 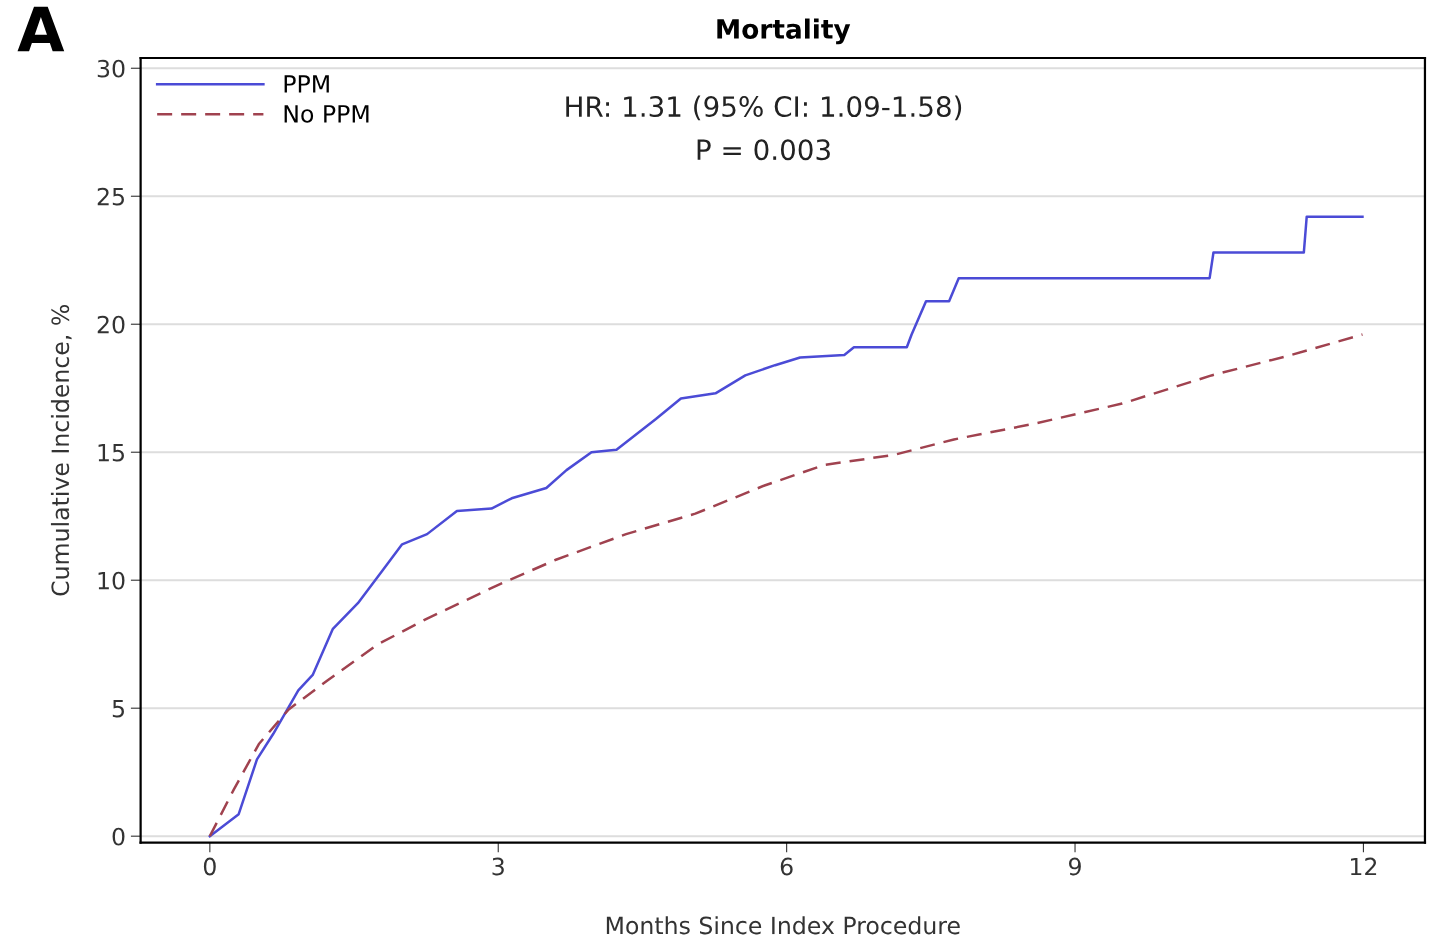 What do you see at coordinates (61, 450) in the screenshot?
I see `y-axis-title: Cumulative Incidence, %` at bounding box center [61, 450].